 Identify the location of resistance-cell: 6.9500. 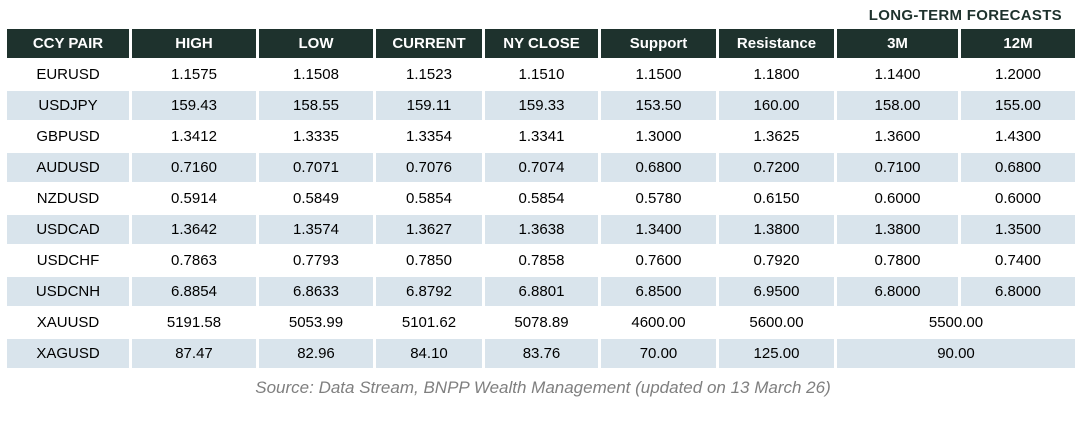
(776, 291).